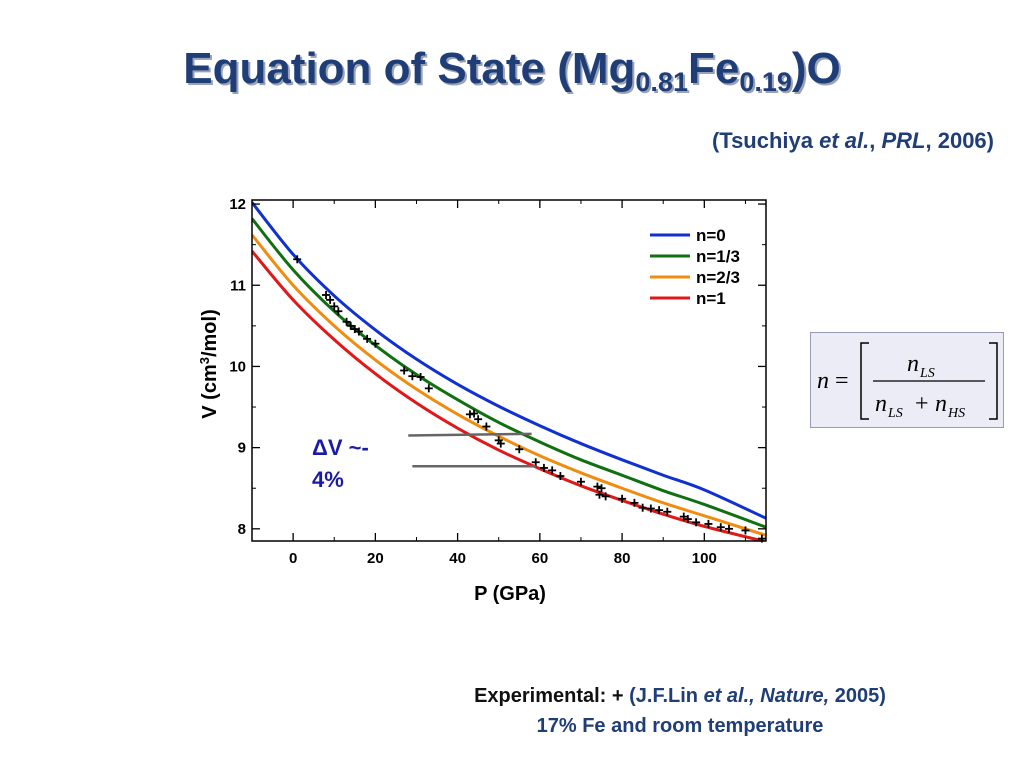 This screenshot has height=768, width=1024. I want to click on legend-entry: n=1/3, so click(695, 256).